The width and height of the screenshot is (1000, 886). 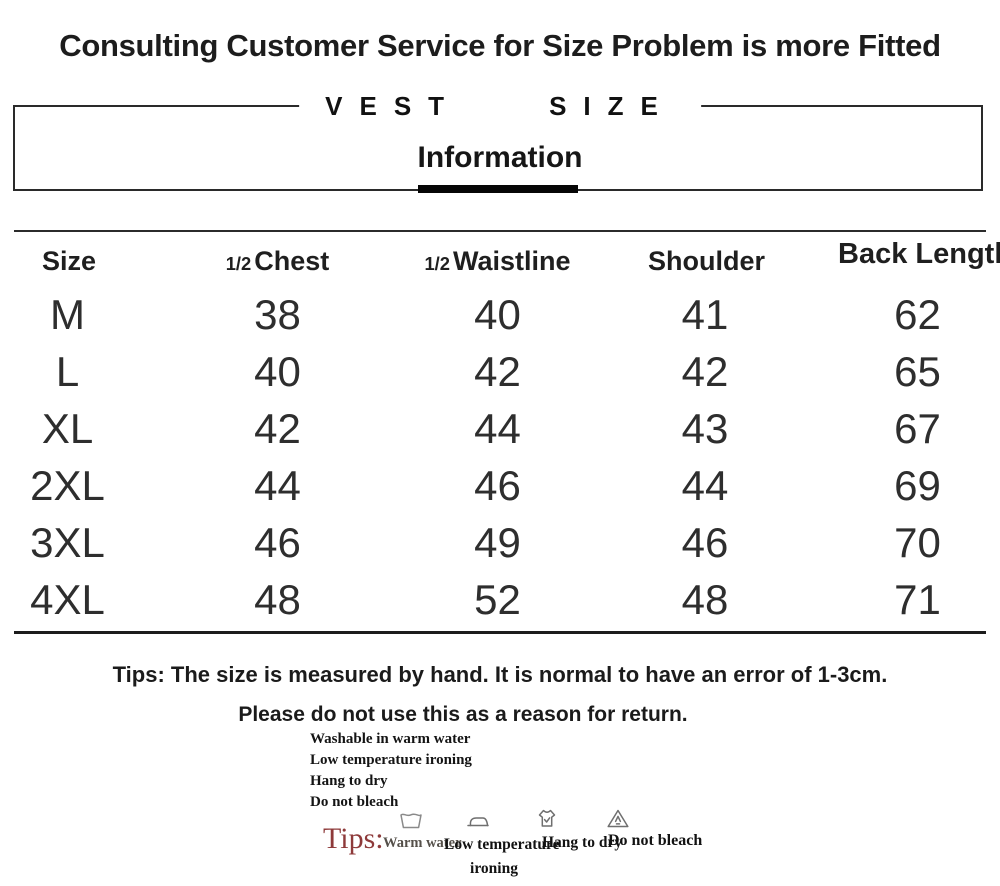 I want to click on table-row: 4XL 48 52 48 71, so click(x=500, y=599).